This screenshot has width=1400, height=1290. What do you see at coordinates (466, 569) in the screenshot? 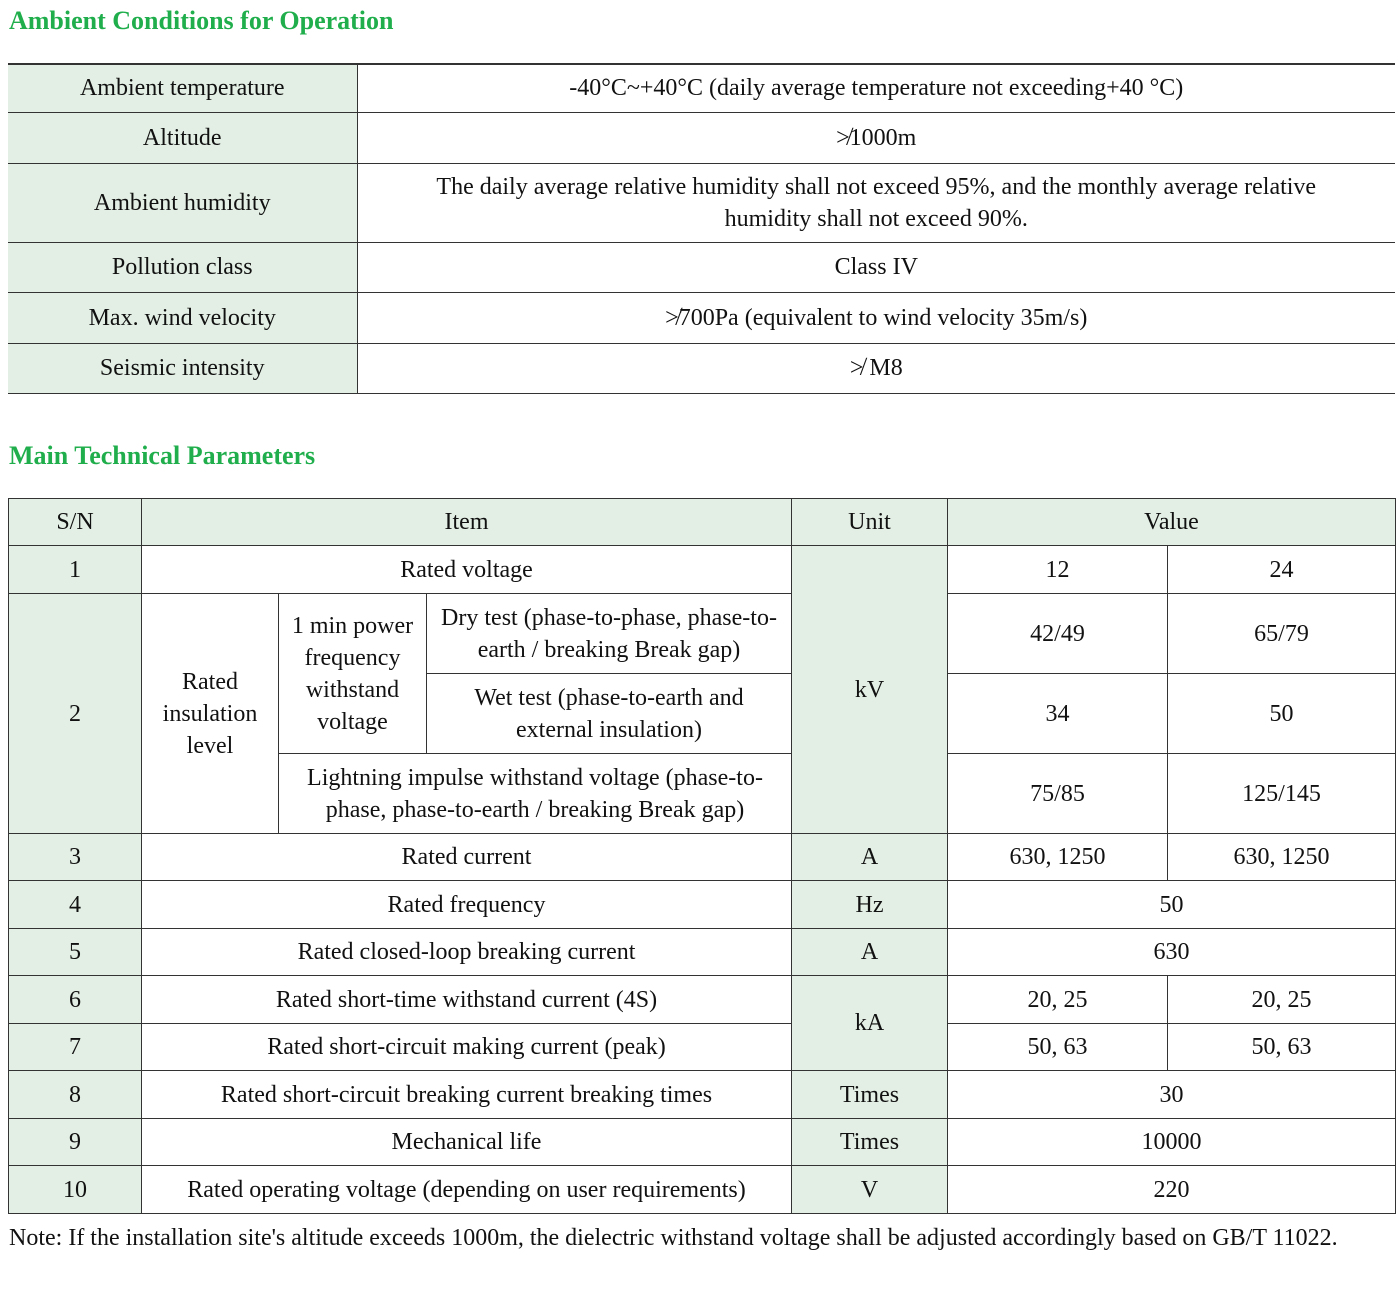
I see `cell: Rated voltage` at bounding box center [466, 569].